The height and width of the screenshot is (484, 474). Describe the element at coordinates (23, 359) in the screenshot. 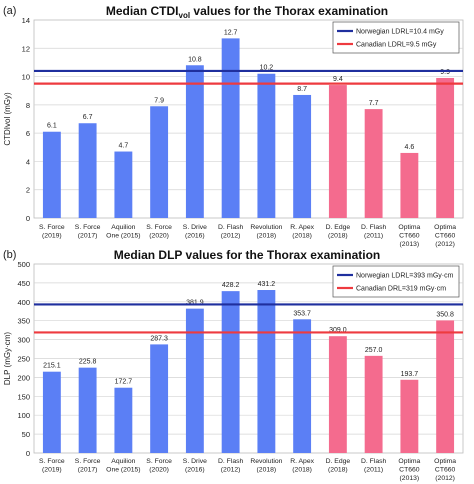

I see `y-tick-label: 250` at that location.